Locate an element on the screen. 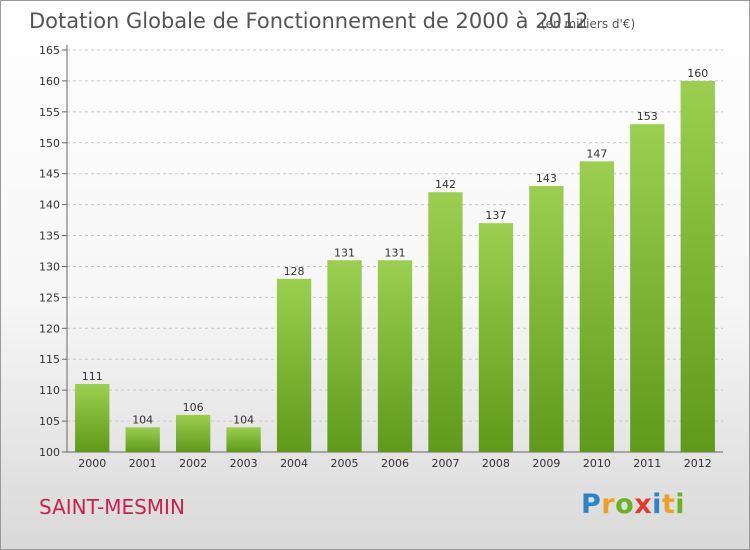 The height and width of the screenshot is (550, 750). y-tick-label: 120 is located at coordinates (49, 328).